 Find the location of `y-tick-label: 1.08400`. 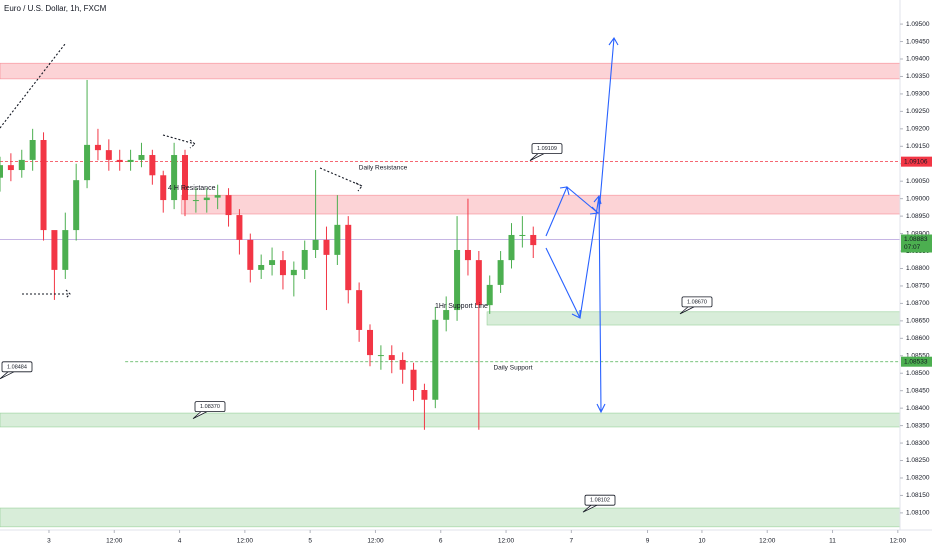

y-tick-label: 1.08400 is located at coordinates (918, 408).